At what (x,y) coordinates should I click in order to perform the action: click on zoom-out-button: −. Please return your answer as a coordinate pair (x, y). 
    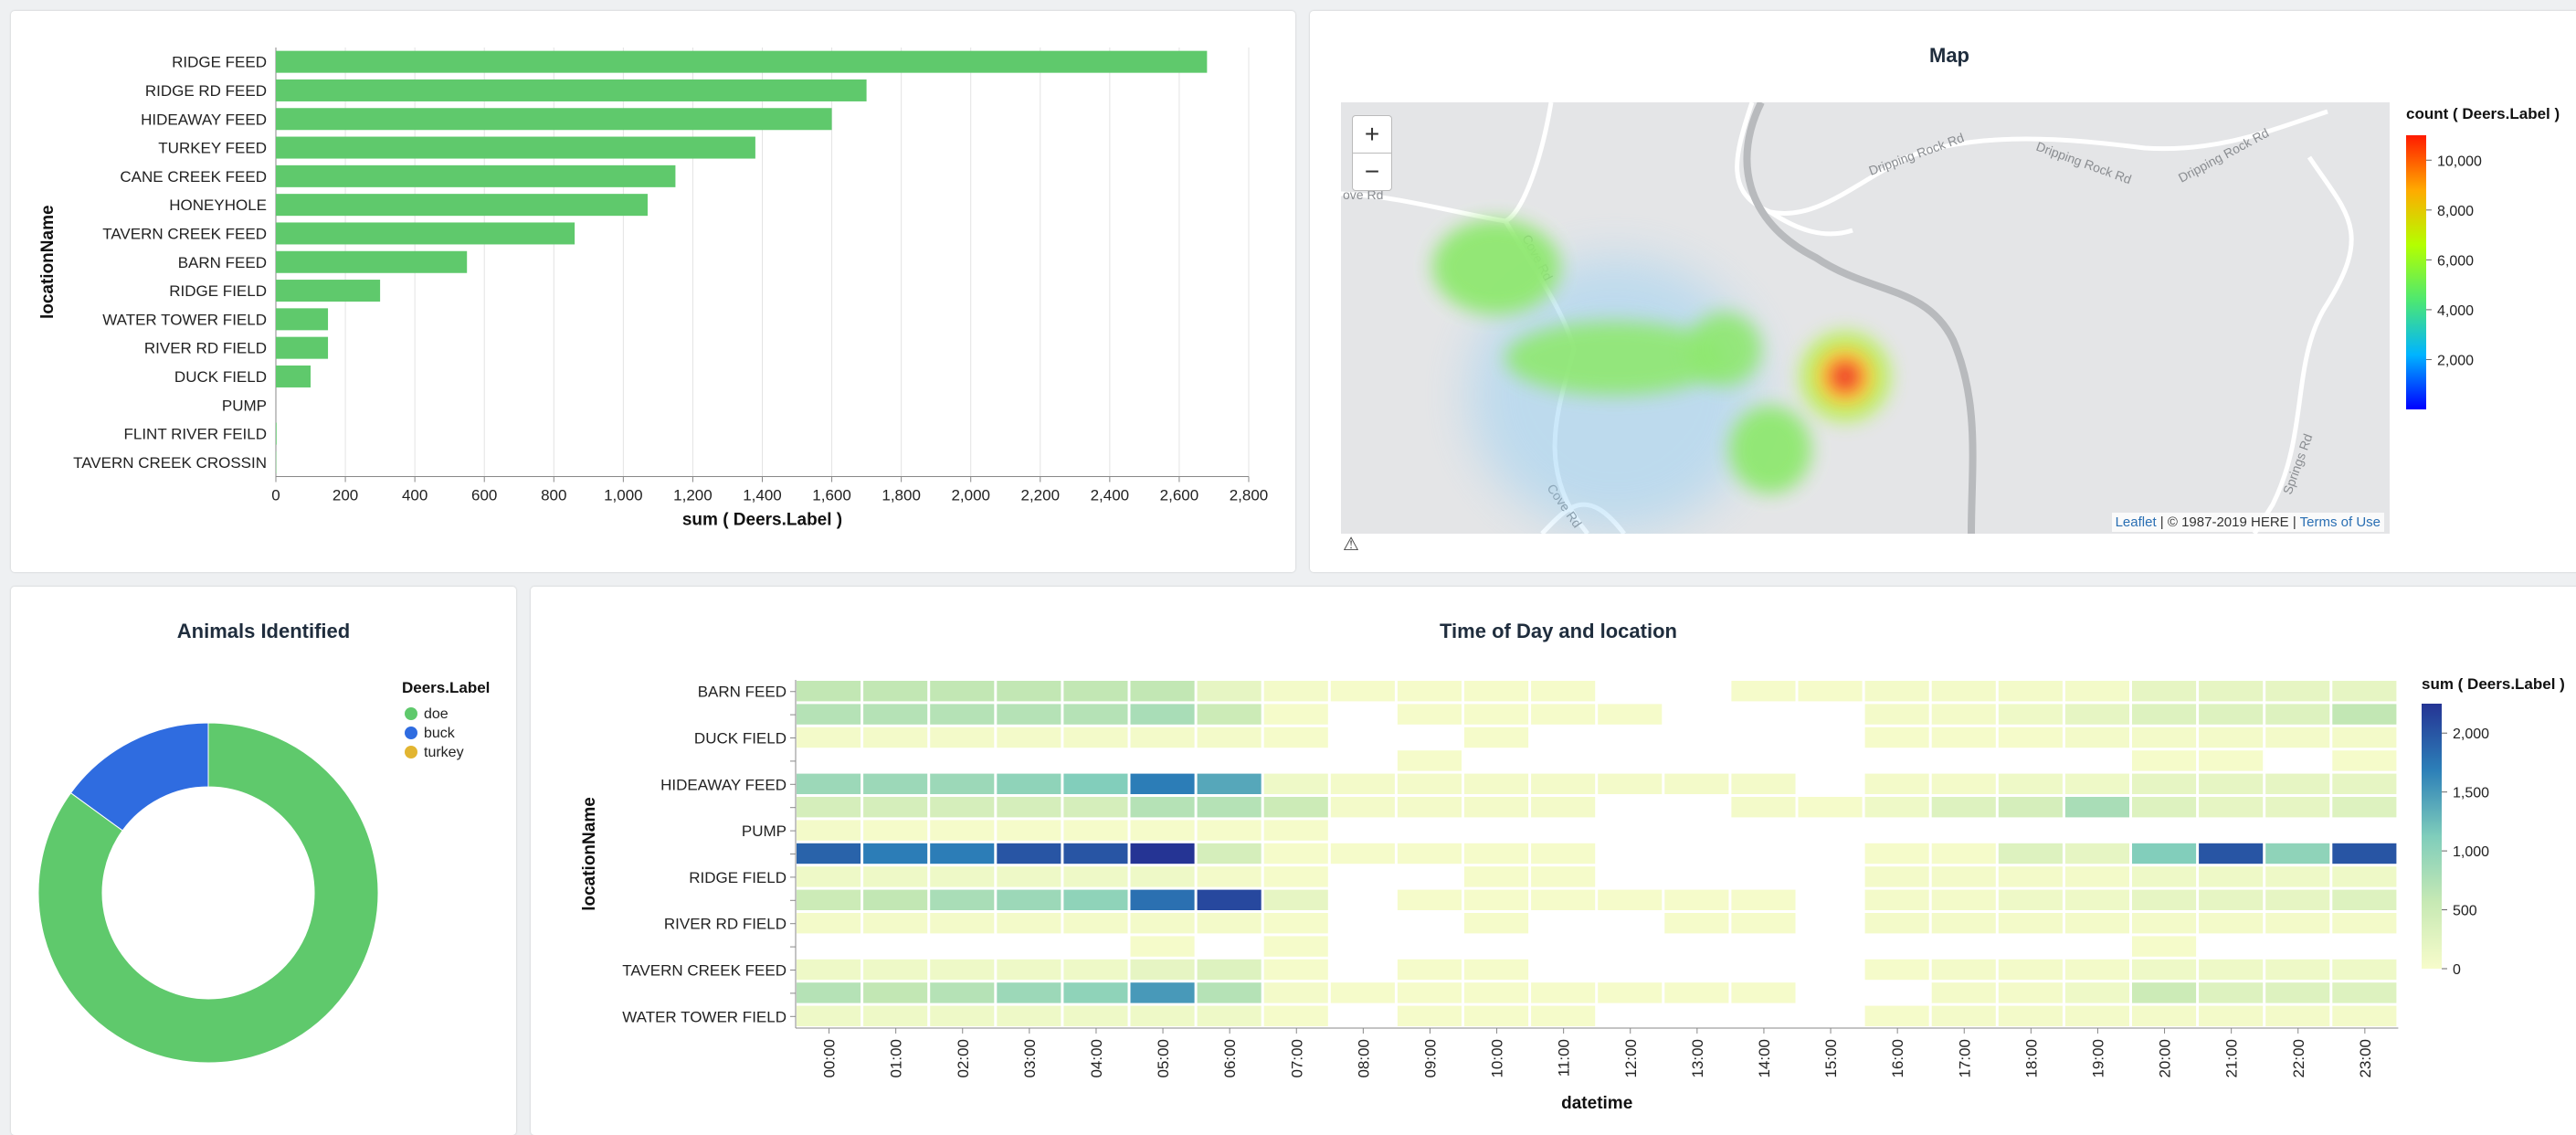
    Looking at the image, I should click on (1372, 172).